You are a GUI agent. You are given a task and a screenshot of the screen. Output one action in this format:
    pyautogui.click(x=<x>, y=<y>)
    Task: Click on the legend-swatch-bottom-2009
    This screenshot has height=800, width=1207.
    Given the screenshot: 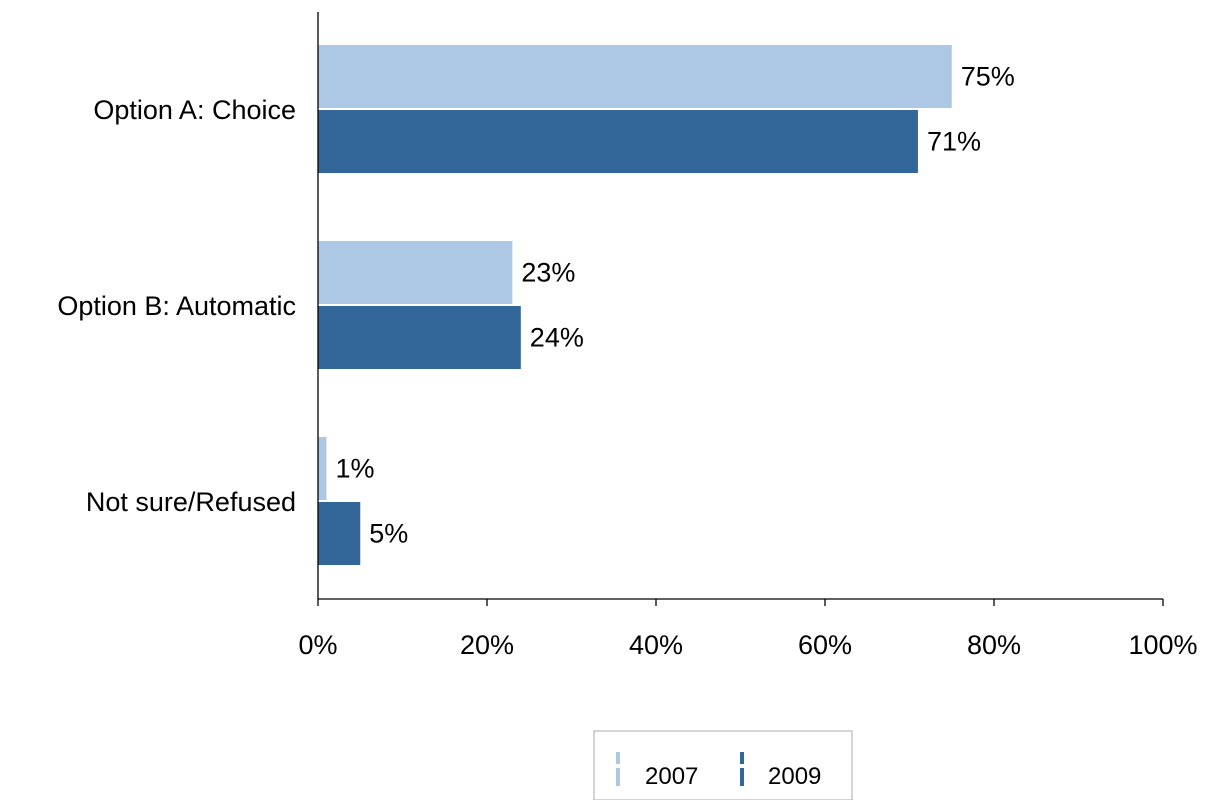 What is the action you would take?
    pyautogui.click(x=742, y=777)
    